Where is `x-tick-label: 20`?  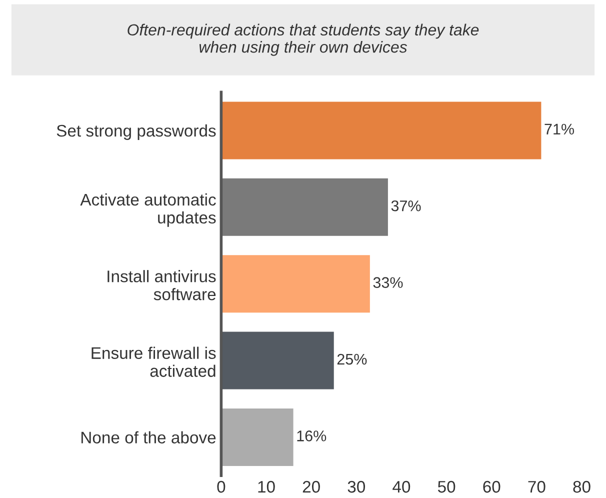
x-tick-label: 20 is located at coordinates (311, 486).